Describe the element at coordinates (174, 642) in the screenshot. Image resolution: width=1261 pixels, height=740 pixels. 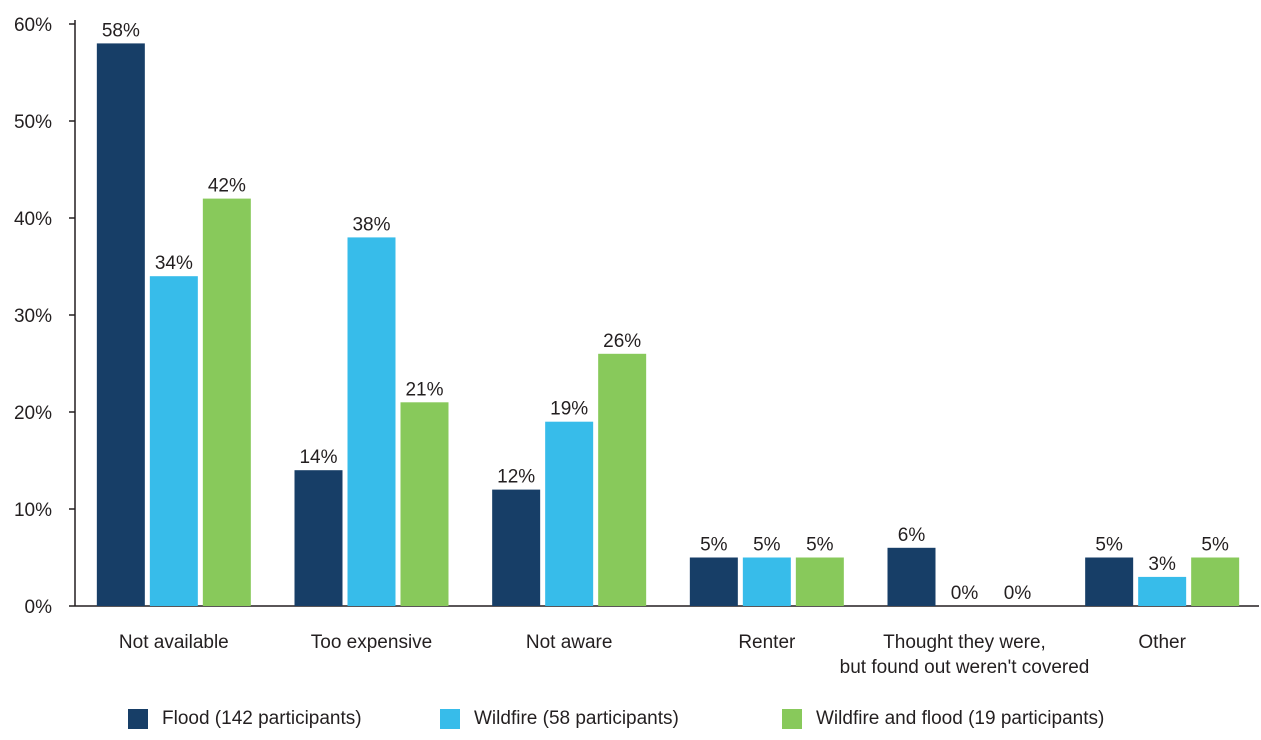
I see `category-label: Not available` at that location.